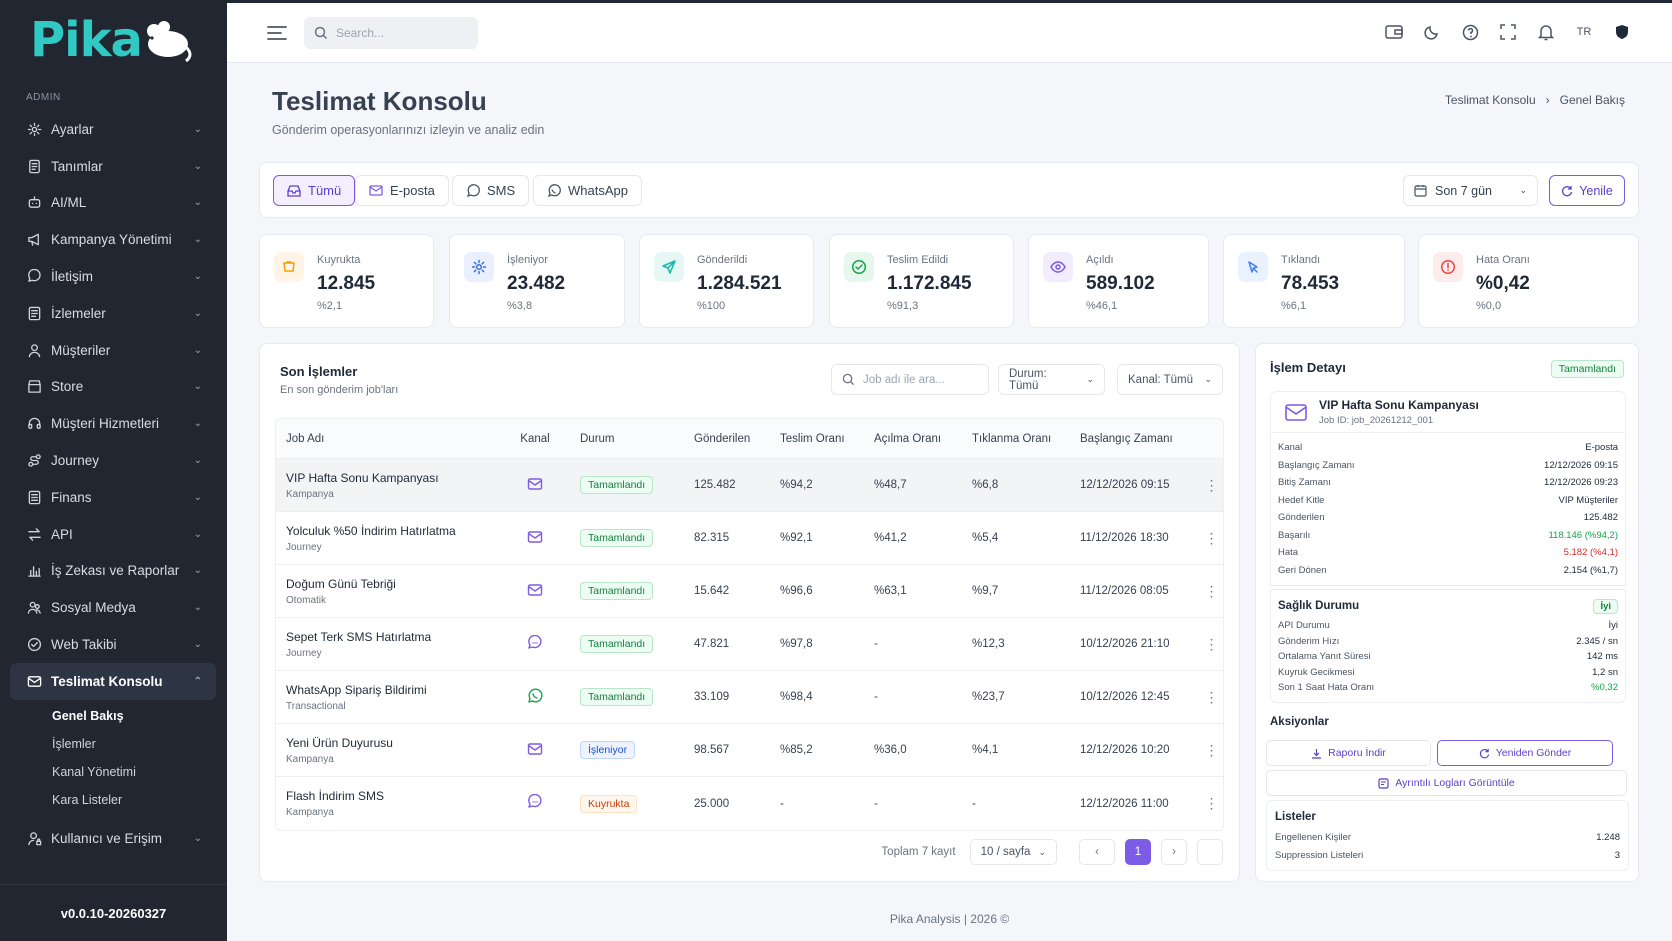 Image resolution: width=1672 pixels, height=941 pixels. I want to click on breadcrumb-item: Teslimat Konsolu, so click(1490, 100).